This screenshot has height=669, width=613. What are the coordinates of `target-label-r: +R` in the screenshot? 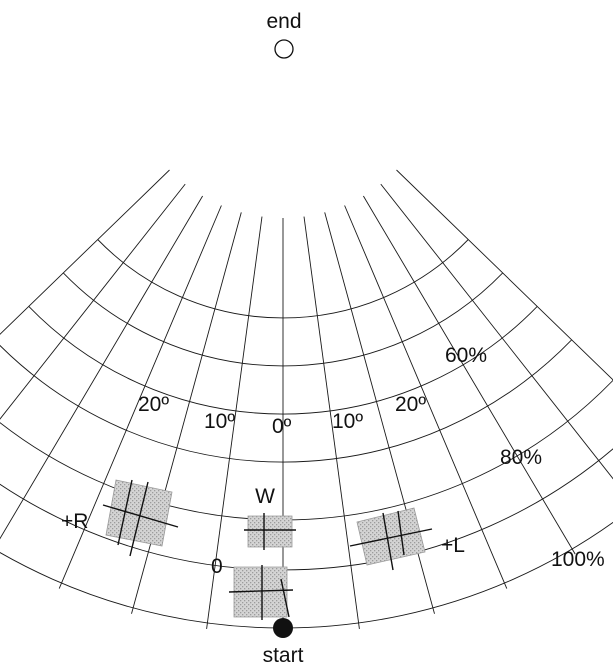 It's located at (74, 521).